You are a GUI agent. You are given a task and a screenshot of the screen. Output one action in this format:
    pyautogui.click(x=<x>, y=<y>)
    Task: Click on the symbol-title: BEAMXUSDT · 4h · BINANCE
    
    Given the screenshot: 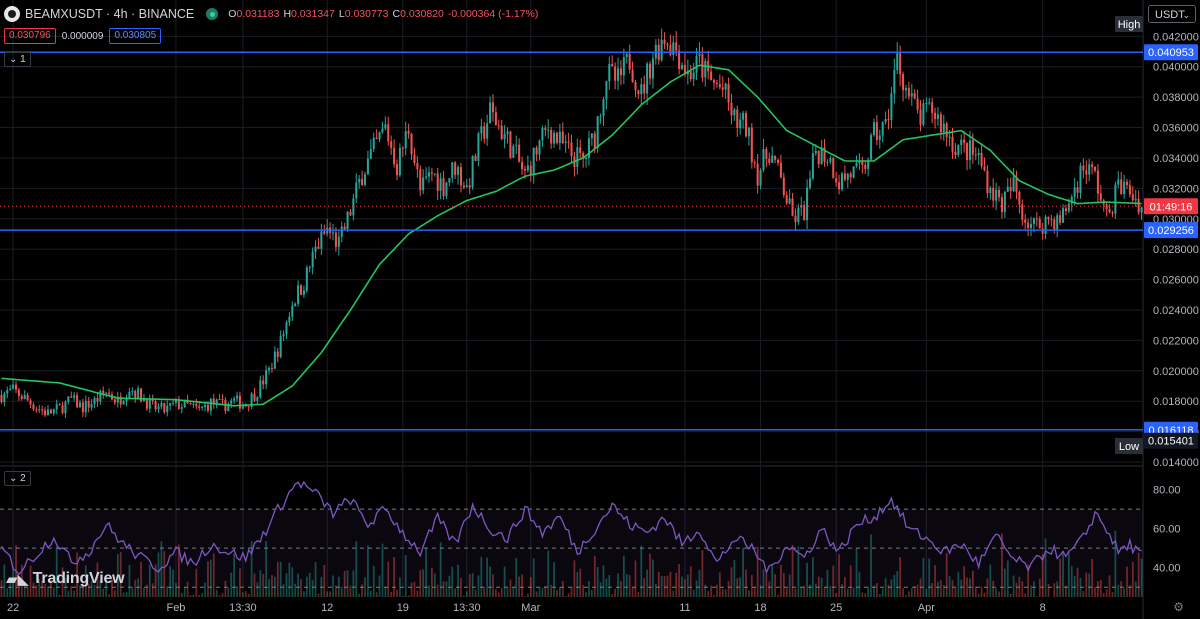 What is the action you would take?
    pyautogui.click(x=110, y=14)
    